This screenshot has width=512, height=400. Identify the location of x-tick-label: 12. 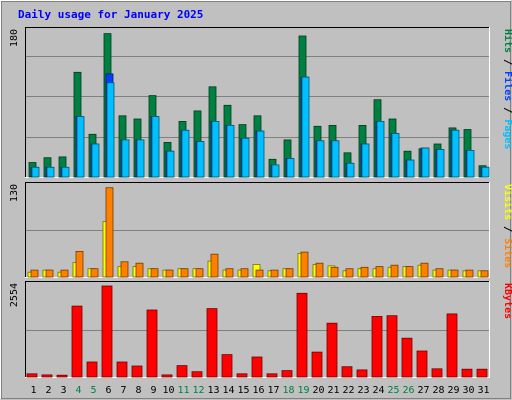
(198, 390).